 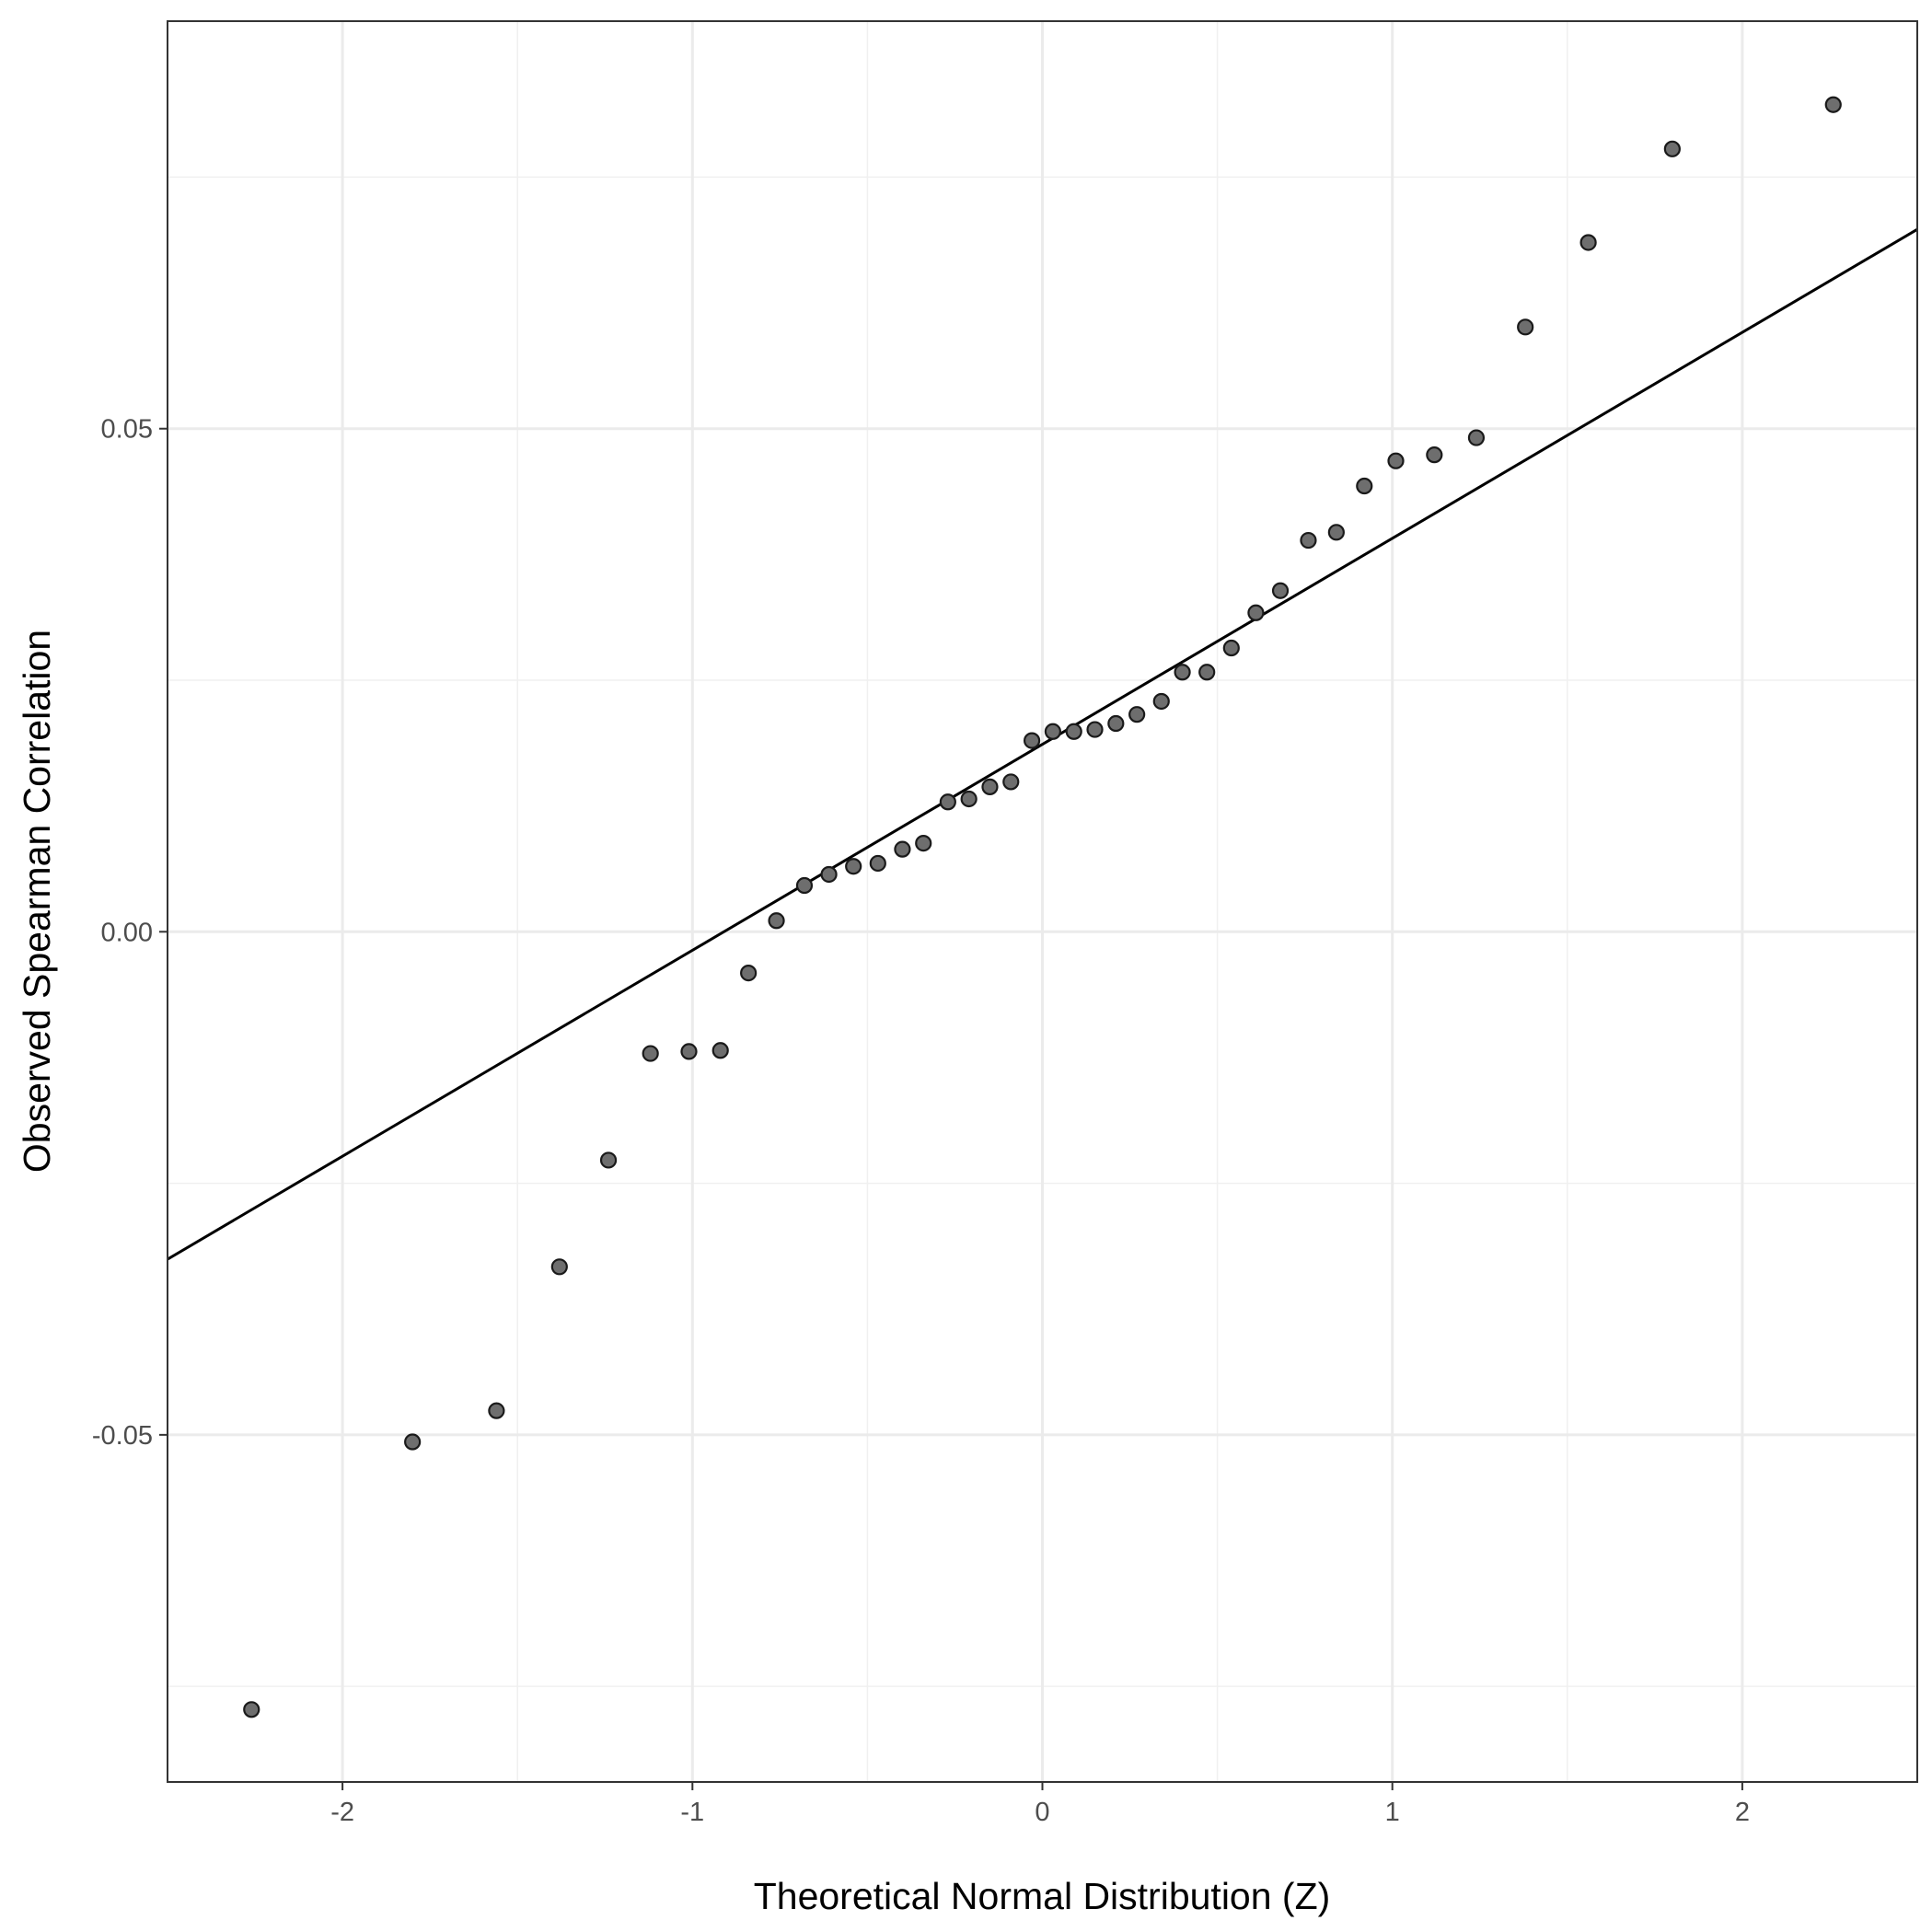 What do you see at coordinates (122, 1436) in the screenshot?
I see `y-tick-label: -0.05` at bounding box center [122, 1436].